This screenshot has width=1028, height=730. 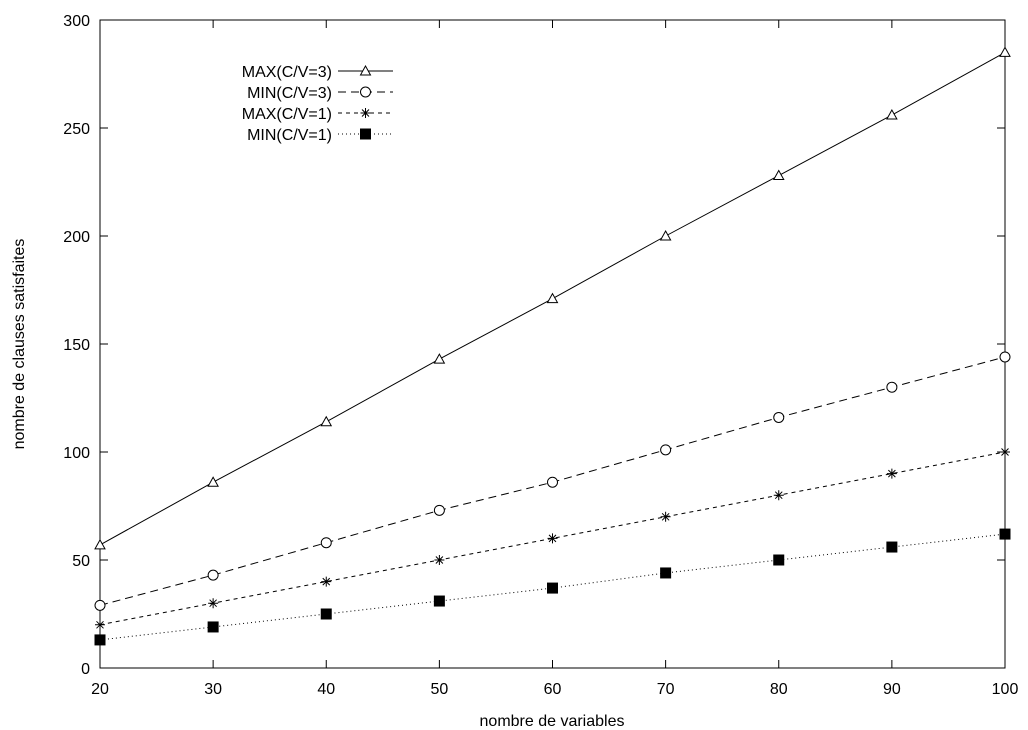 I want to click on legend-entry-label: MIN(C/V=3), so click(x=289, y=93).